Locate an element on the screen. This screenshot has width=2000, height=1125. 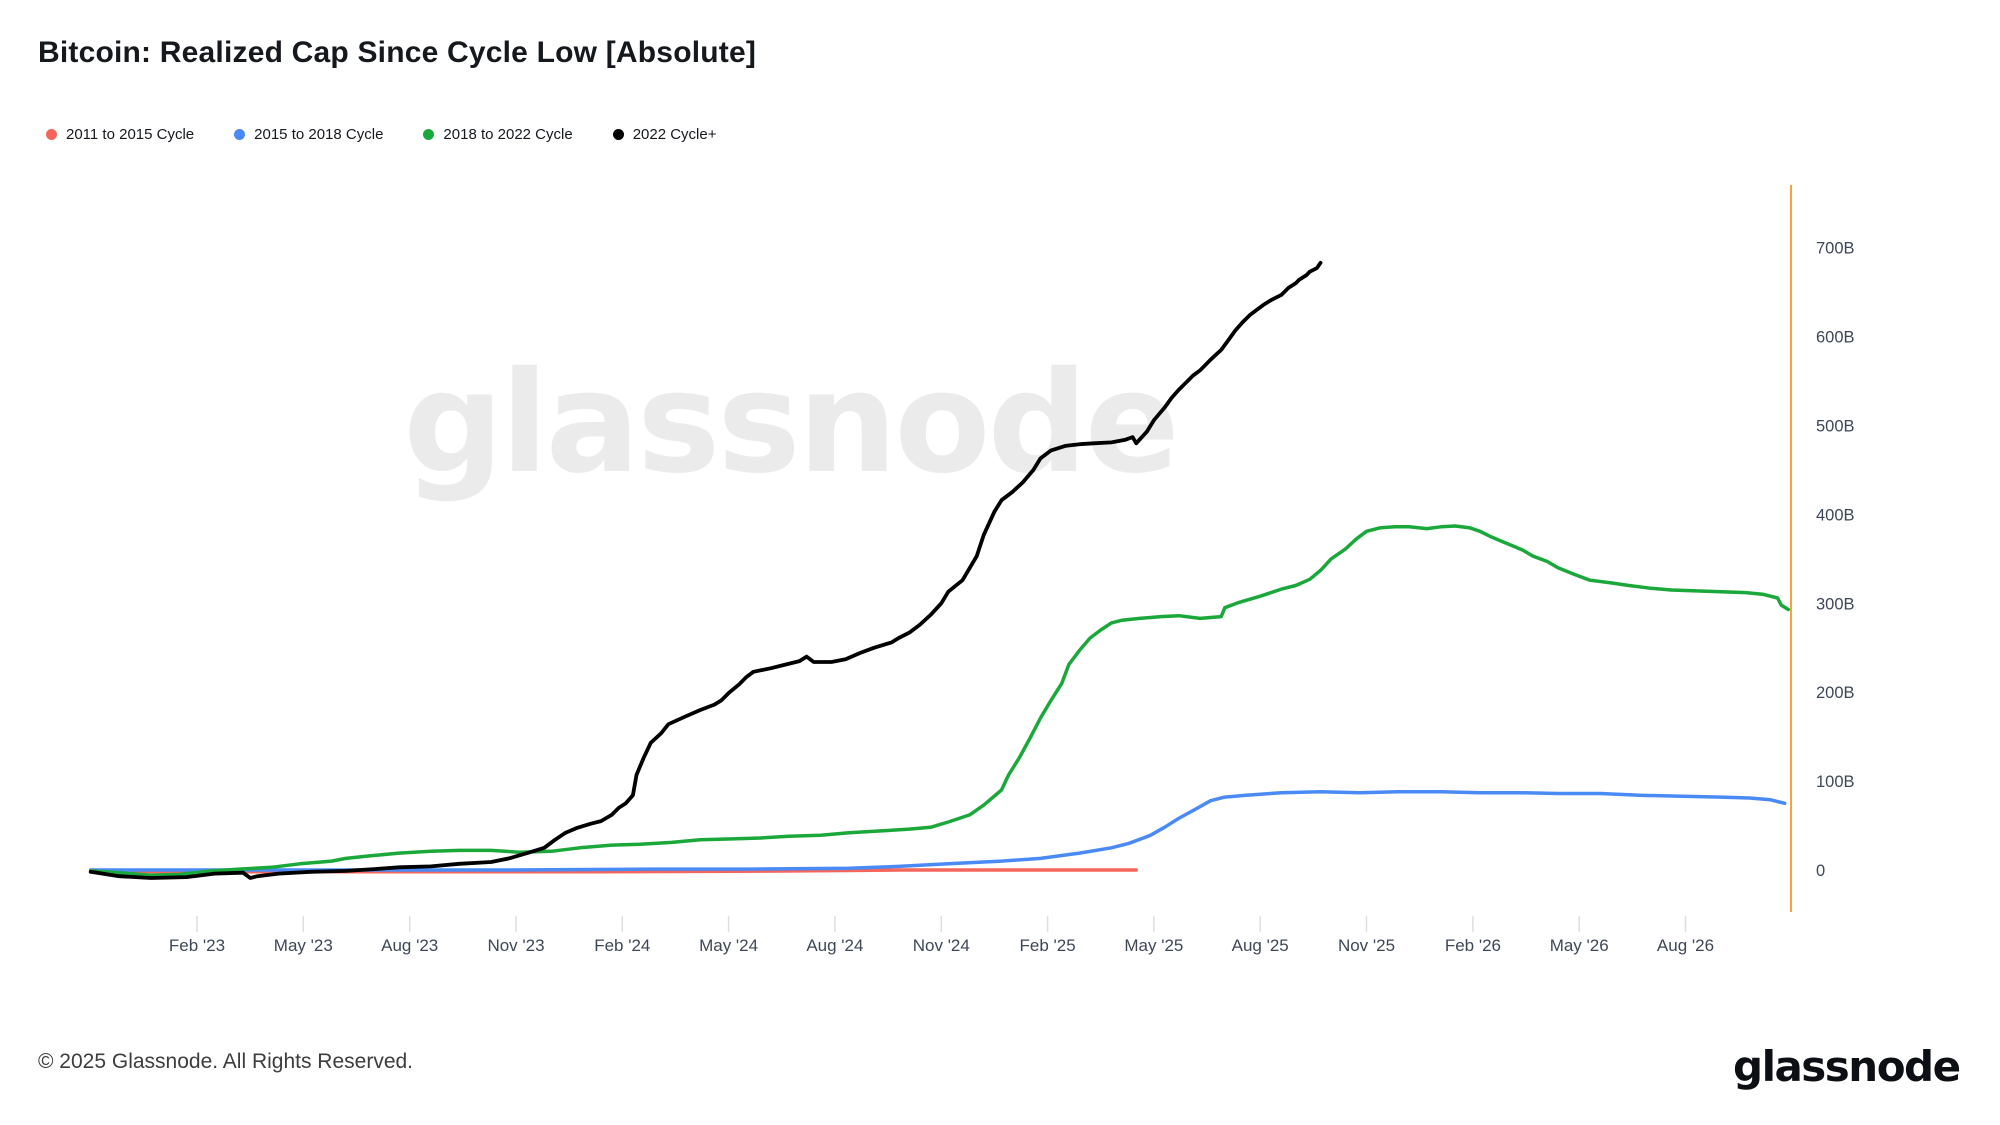
y-axis-label: 700B is located at coordinates (1835, 249).